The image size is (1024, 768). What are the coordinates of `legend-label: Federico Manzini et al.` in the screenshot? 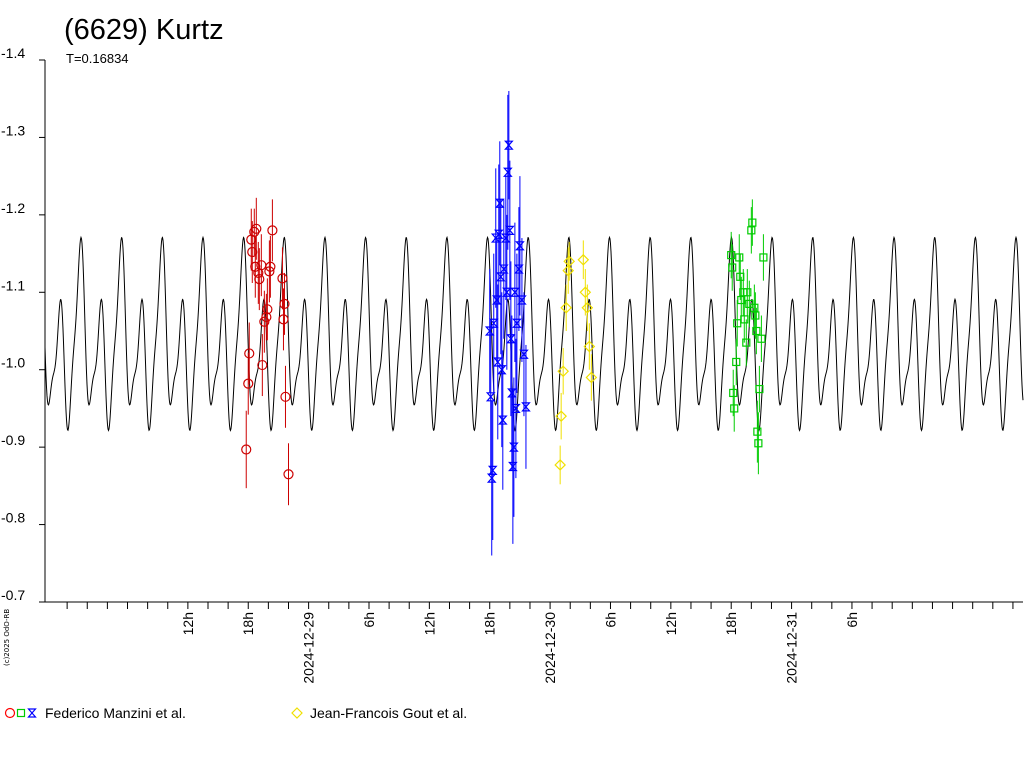 It's located at (115, 713).